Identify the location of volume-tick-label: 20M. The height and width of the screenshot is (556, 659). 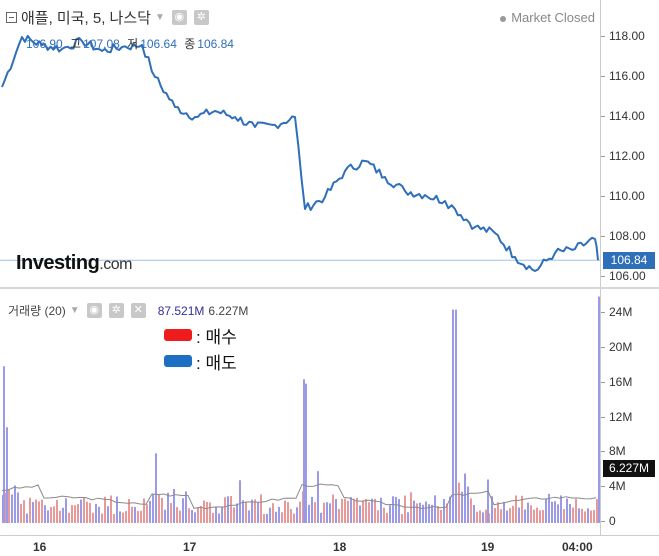
(616, 346).